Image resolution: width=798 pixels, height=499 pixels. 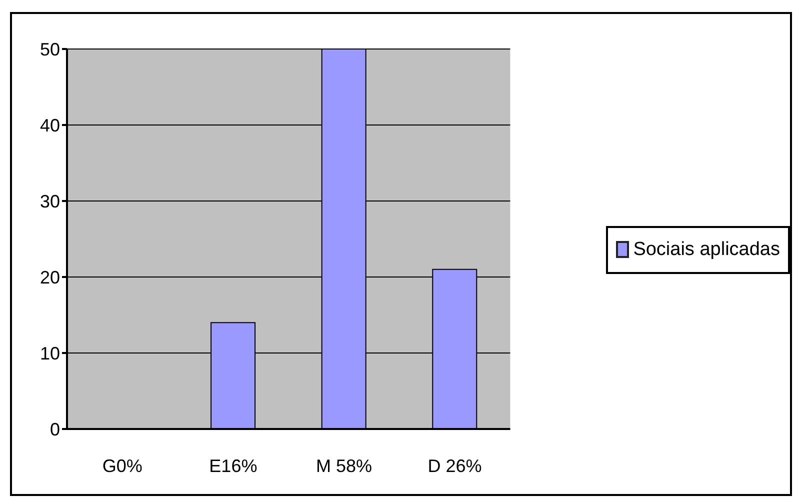 What do you see at coordinates (706, 249) in the screenshot?
I see `legend-label: Sociais aplicadas` at bounding box center [706, 249].